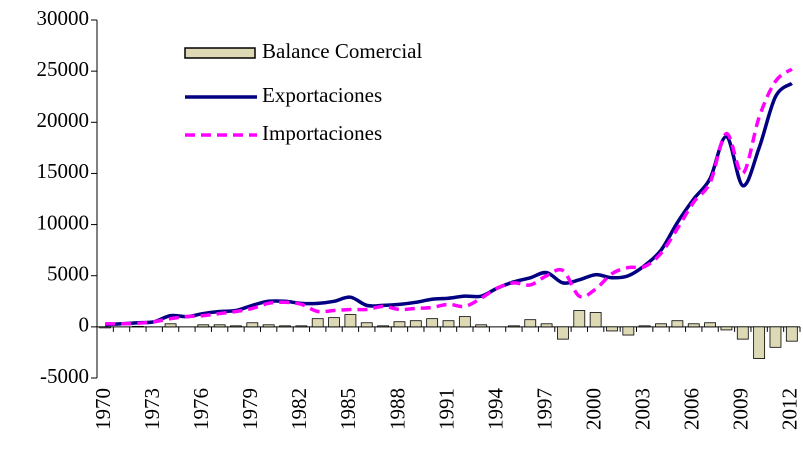  I want to click on y-tick-label: 15000, so click(63, 171).